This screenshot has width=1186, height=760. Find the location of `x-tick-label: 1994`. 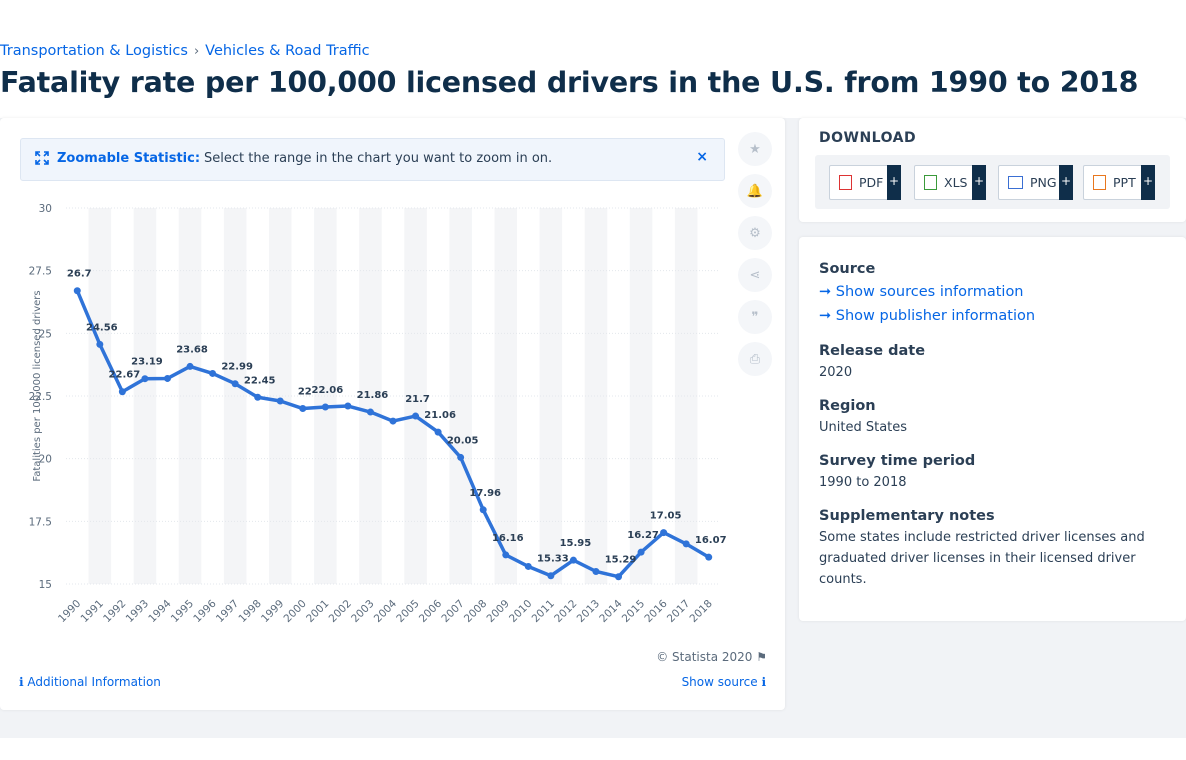

x-tick-label: 1994 is located at coordinates (160, 611).